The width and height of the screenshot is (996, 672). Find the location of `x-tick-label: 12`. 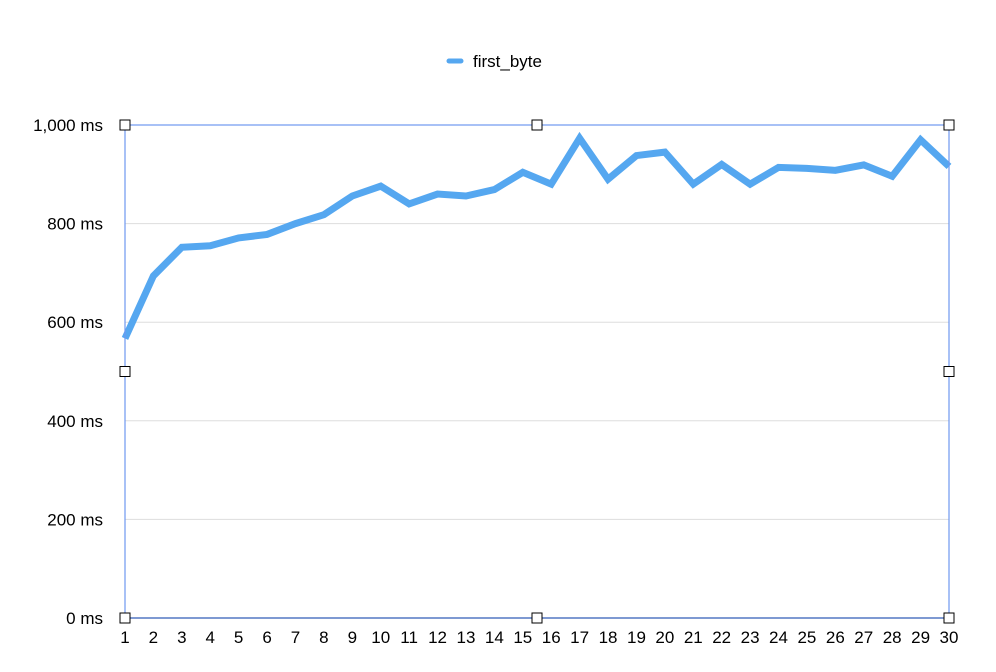

x-tick-label: 12 is located at coordinates (437, 637).